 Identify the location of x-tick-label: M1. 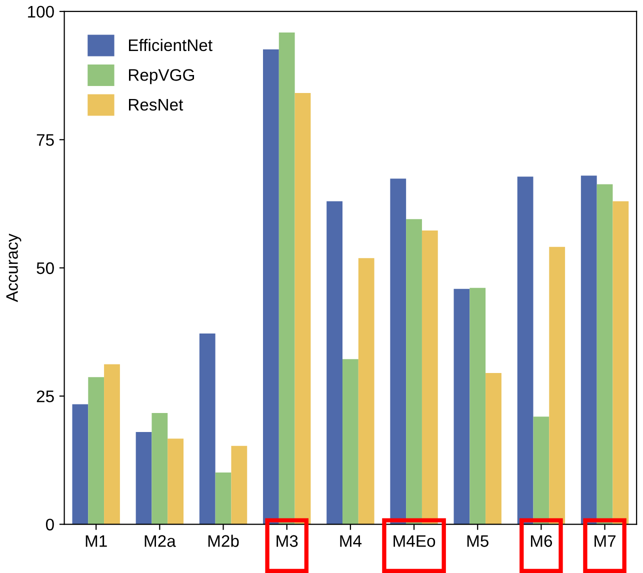
(96, 541).